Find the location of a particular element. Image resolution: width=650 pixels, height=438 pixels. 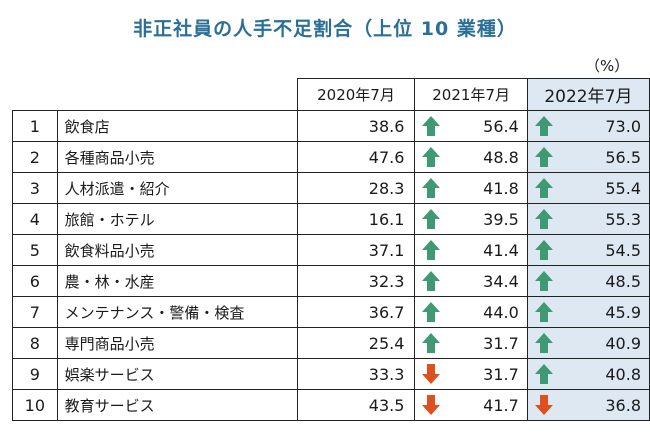

value-2022-cell: 45.9 is located at coordinates (588, 312).